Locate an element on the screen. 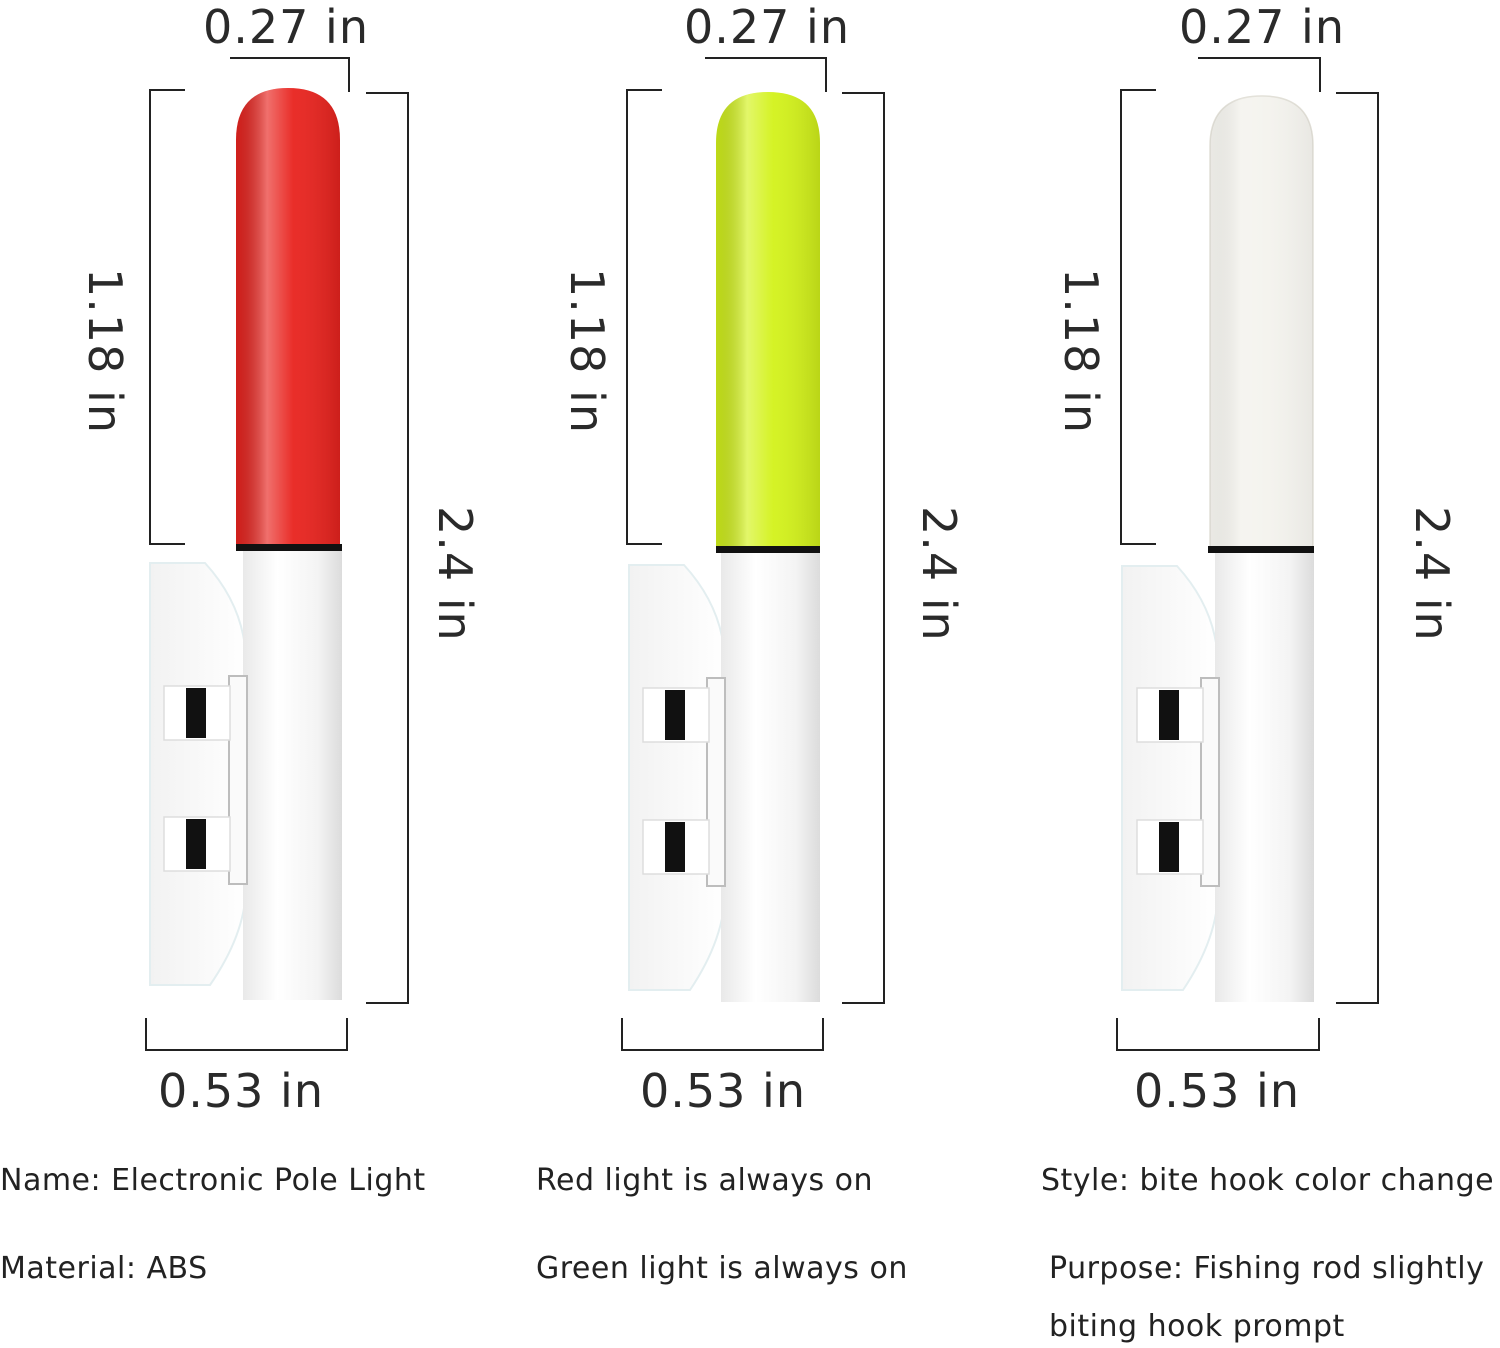 This screenshot has height=1348, width=1500. product-red is located at coordinates (277, 554).